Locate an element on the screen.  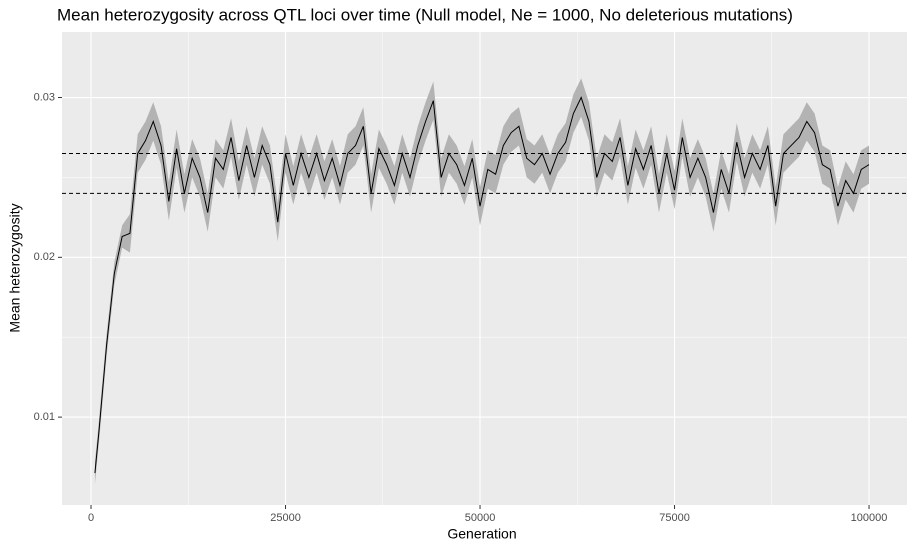
x-tick-label: 75000 is located at coordinates (674, 518).